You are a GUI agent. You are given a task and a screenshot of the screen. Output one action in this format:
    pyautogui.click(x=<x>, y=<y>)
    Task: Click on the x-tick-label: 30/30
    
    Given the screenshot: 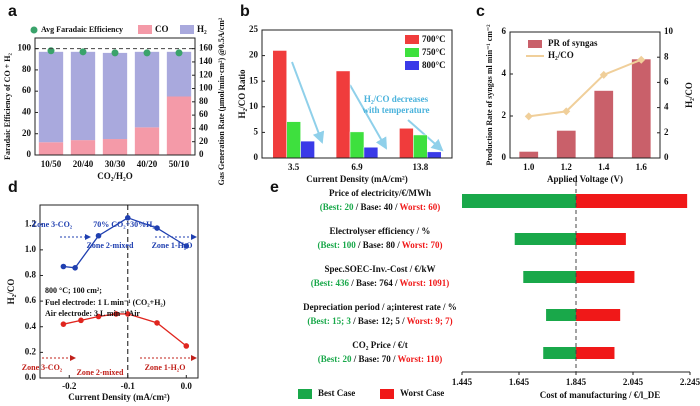 What is the action you would take?
    pyautogui.click(x=115, y=164)
    